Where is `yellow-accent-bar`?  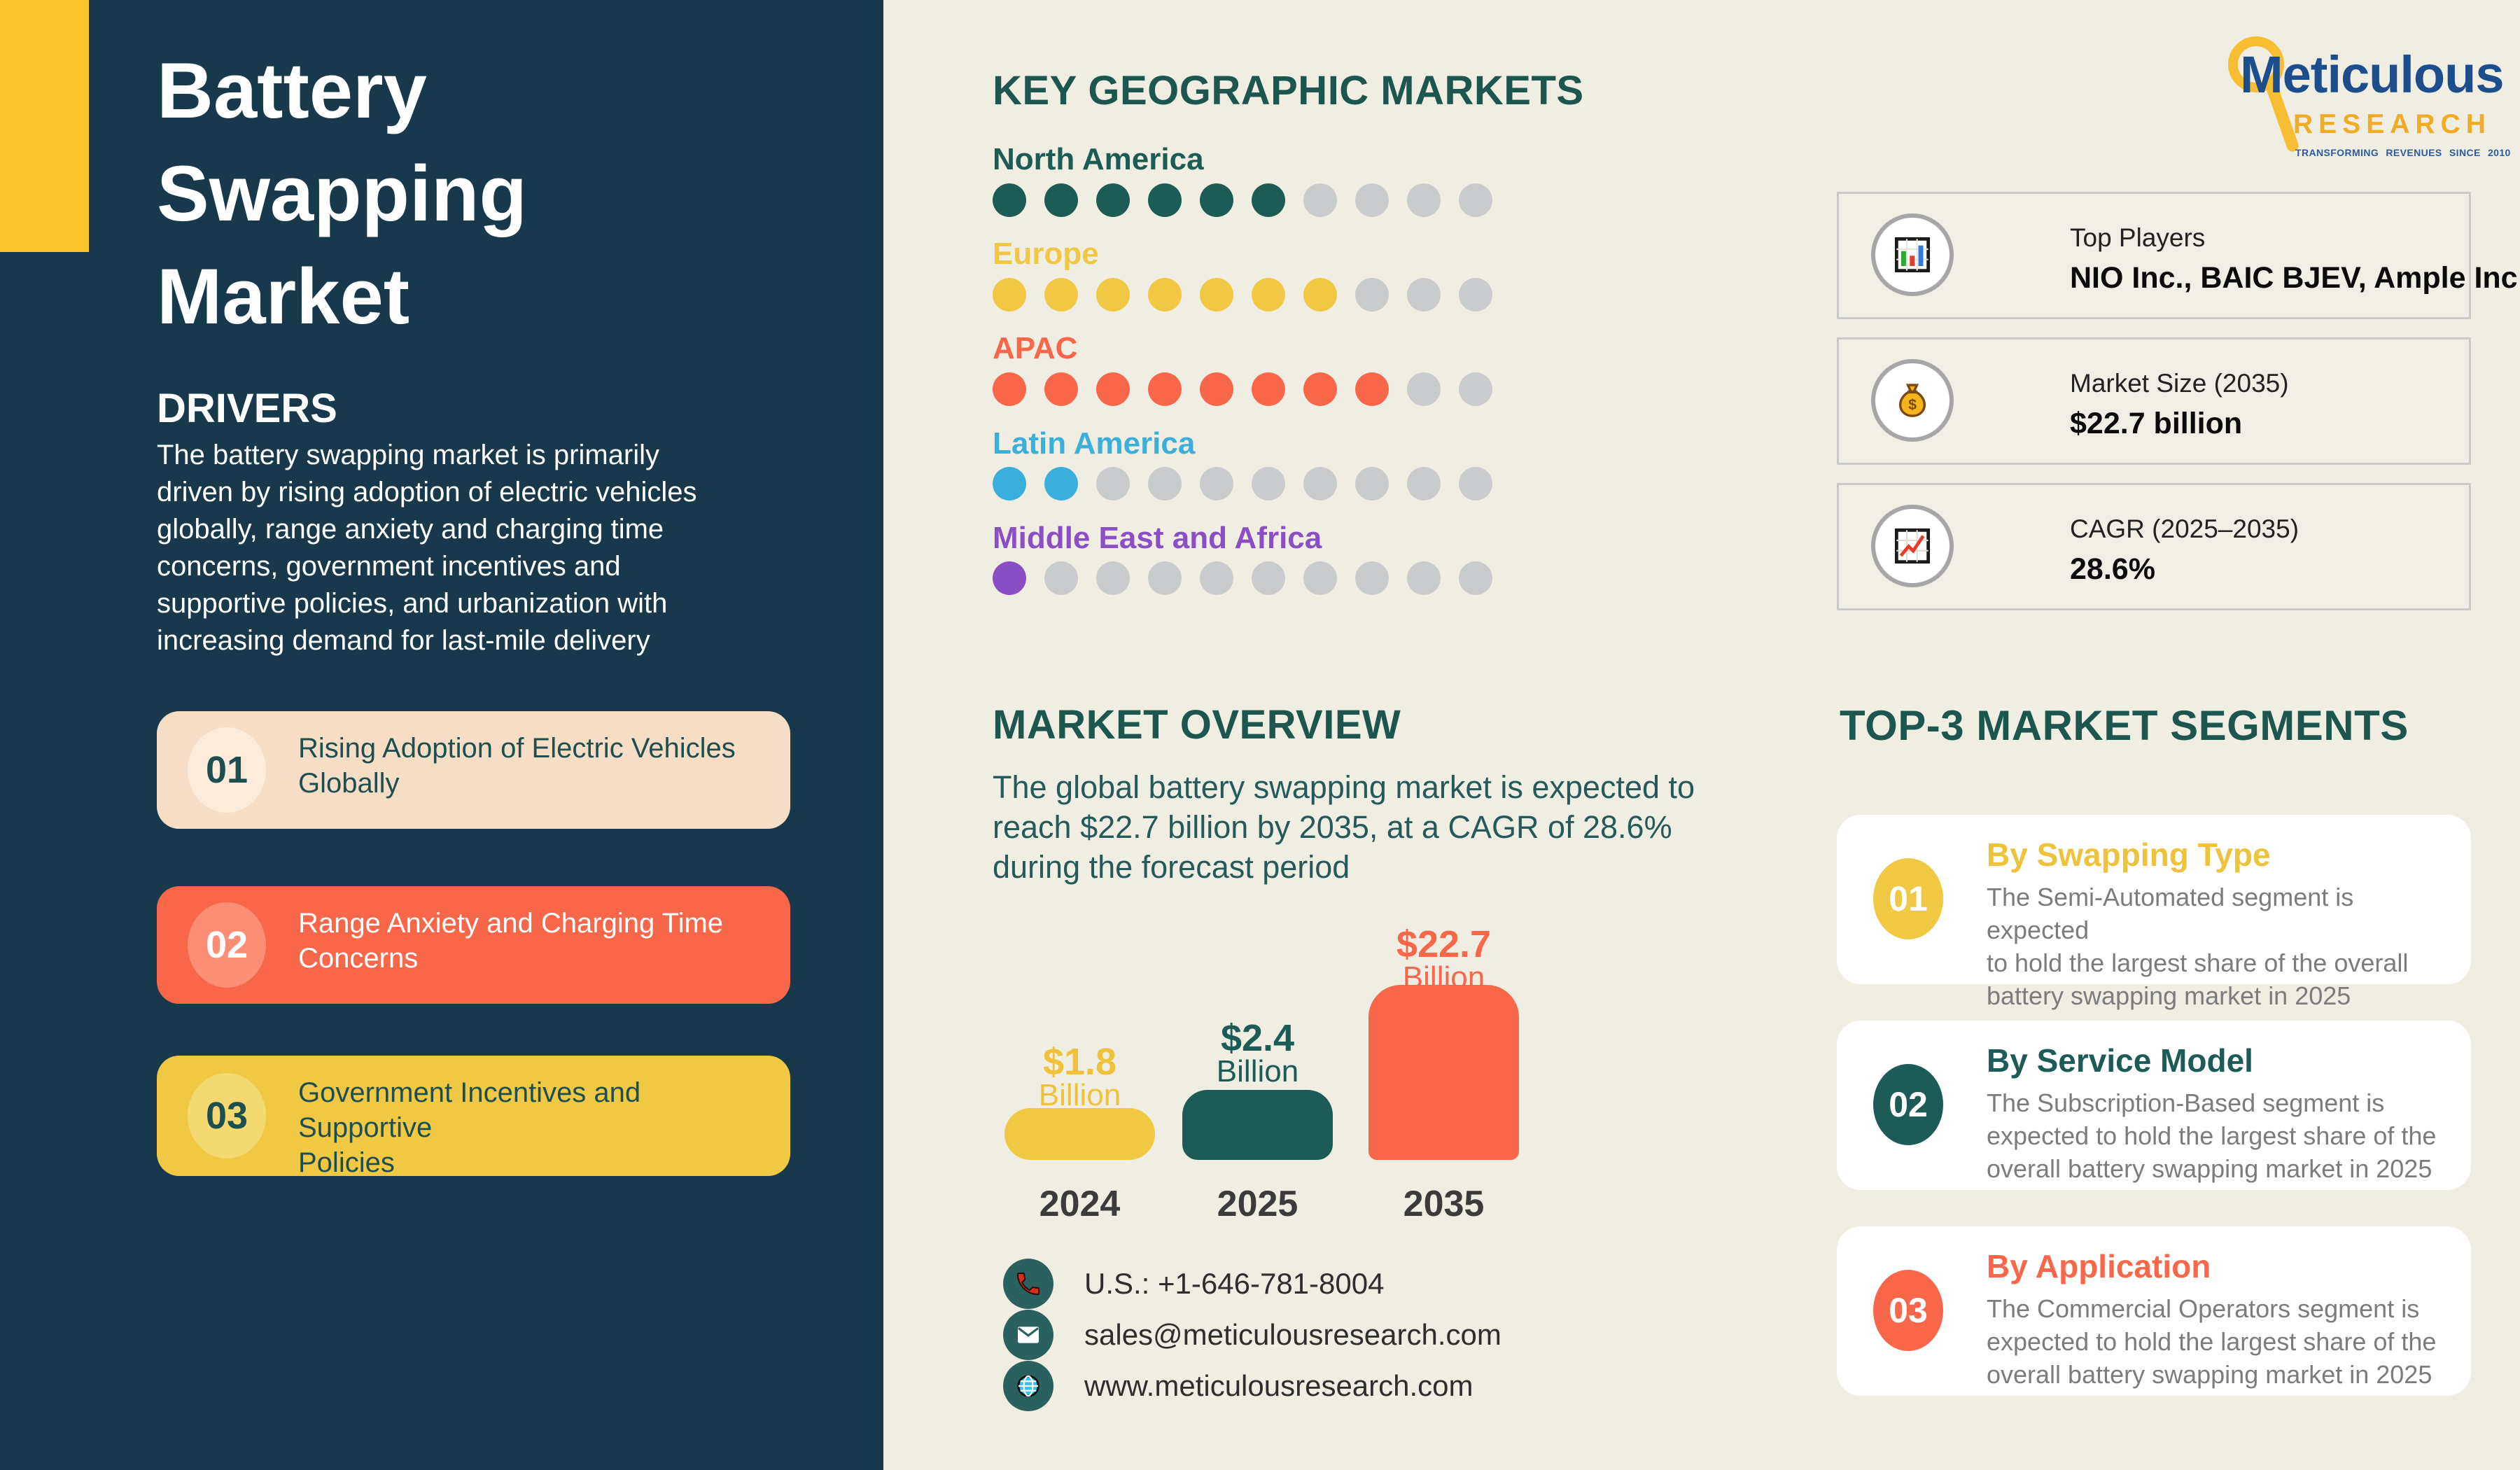 yellow-accent-bar is located at coordinates (44, 126).